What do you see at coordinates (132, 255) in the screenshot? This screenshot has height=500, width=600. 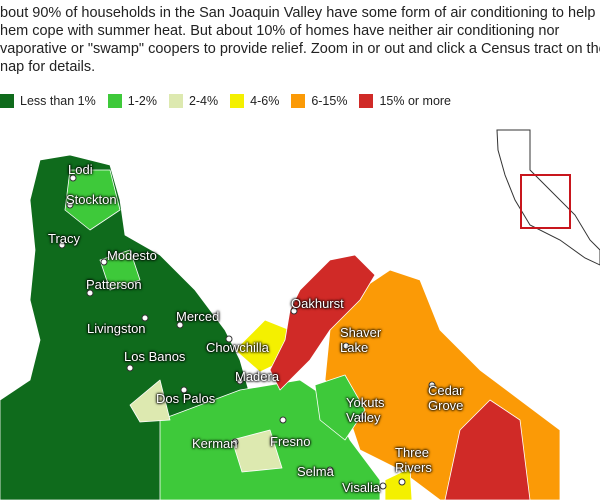 I see `place-label: Modesto` at bounding box center [132, 255].